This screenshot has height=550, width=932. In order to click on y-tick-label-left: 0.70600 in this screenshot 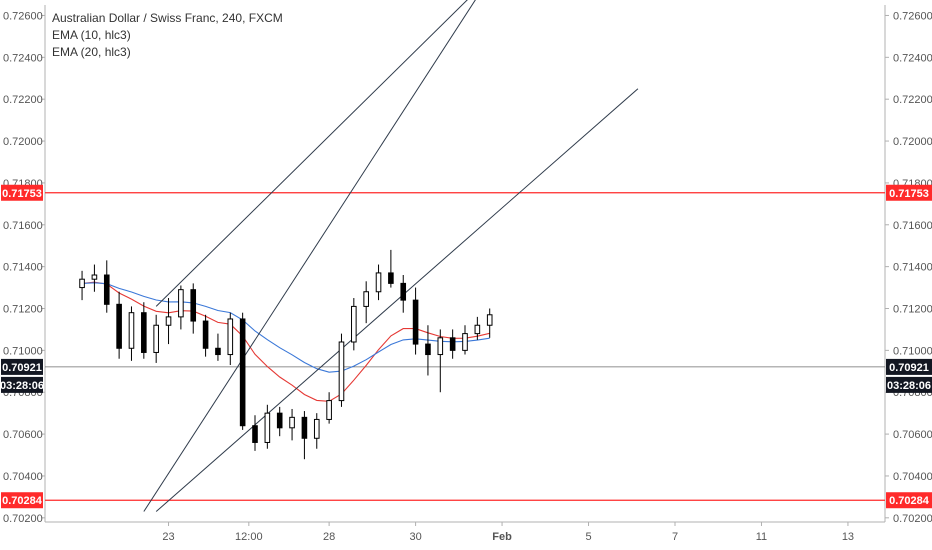, I will do `click(23, 435)`.